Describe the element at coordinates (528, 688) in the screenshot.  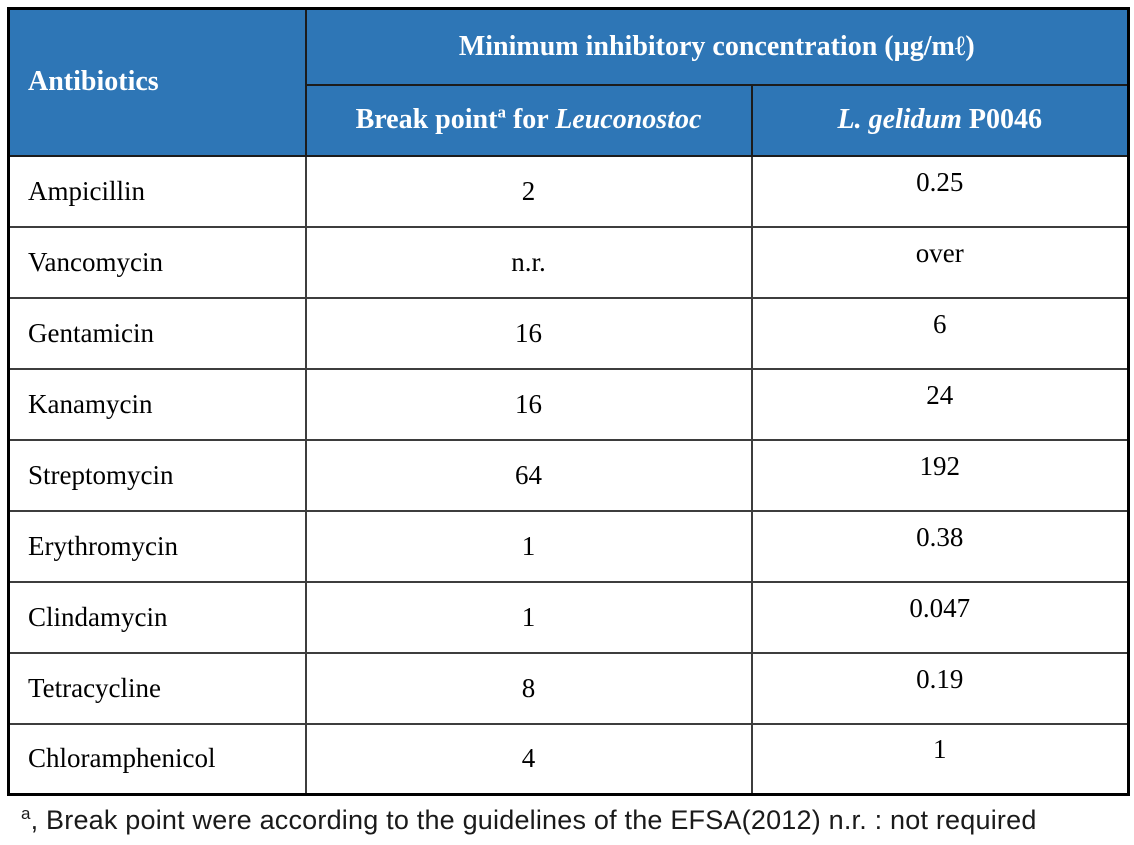
I see `break-point-value: 8` at that location.